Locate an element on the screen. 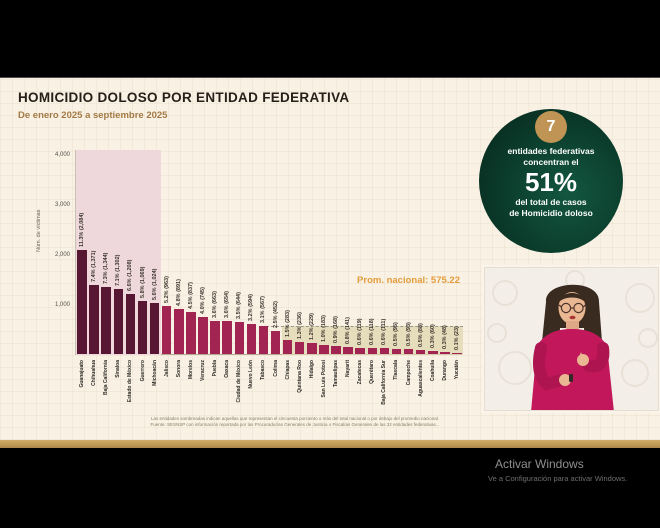 The width and height of the screenshot is (660, 528). bar-value-label: 0.5% (88) is located at coordinates (420, 334).